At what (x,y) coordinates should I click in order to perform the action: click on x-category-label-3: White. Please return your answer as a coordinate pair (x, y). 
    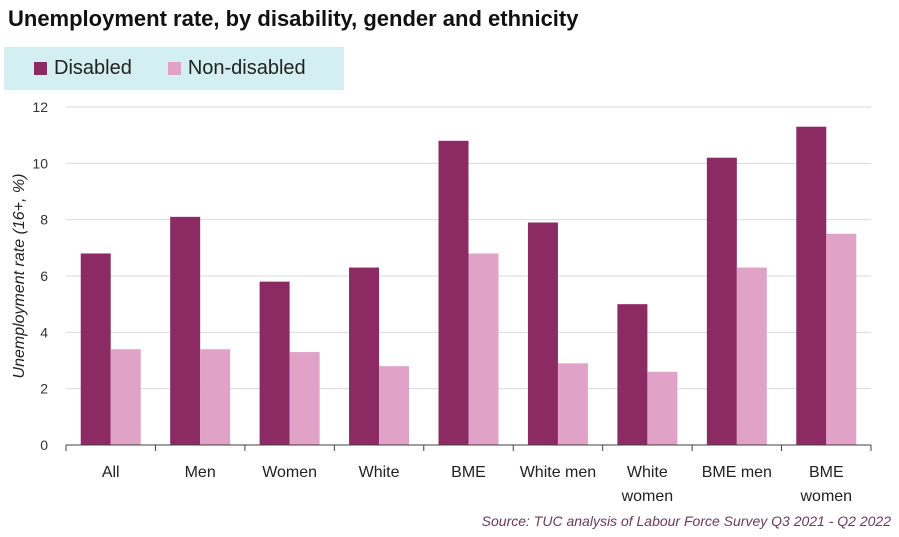
    Looking at the image, I should click on (379, 472).